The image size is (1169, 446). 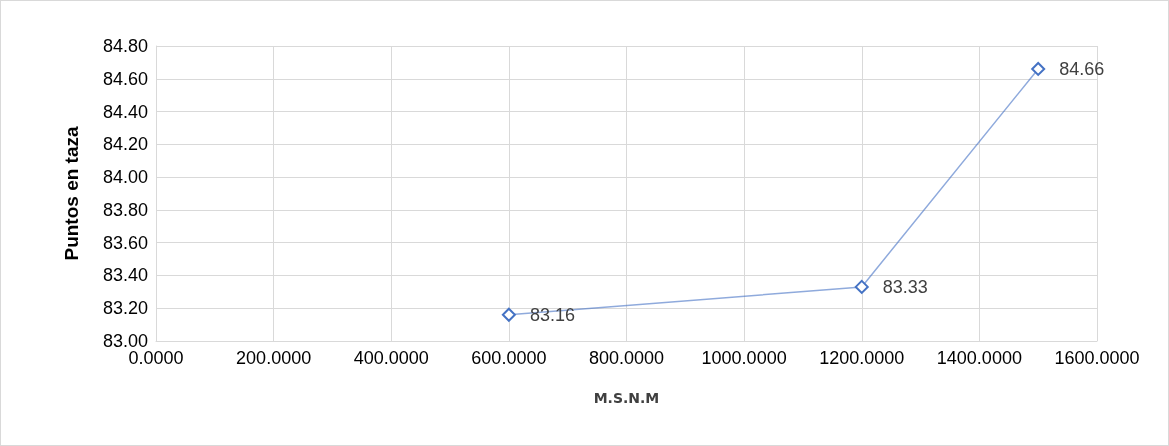 I want to click on y-tick-label: 84.80, so click(x=125, y=46).